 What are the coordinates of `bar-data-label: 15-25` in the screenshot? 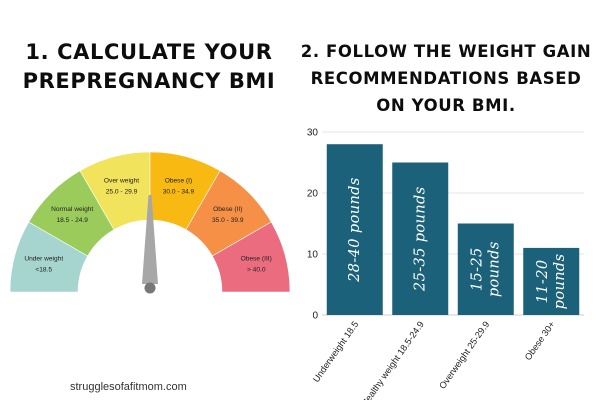 It's located at (477, 269).